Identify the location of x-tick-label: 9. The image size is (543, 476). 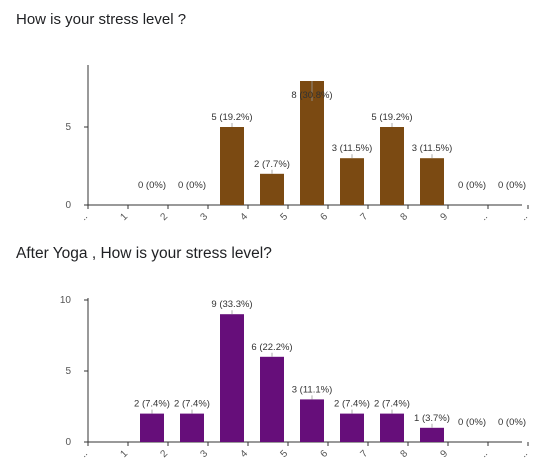
(444, 454).